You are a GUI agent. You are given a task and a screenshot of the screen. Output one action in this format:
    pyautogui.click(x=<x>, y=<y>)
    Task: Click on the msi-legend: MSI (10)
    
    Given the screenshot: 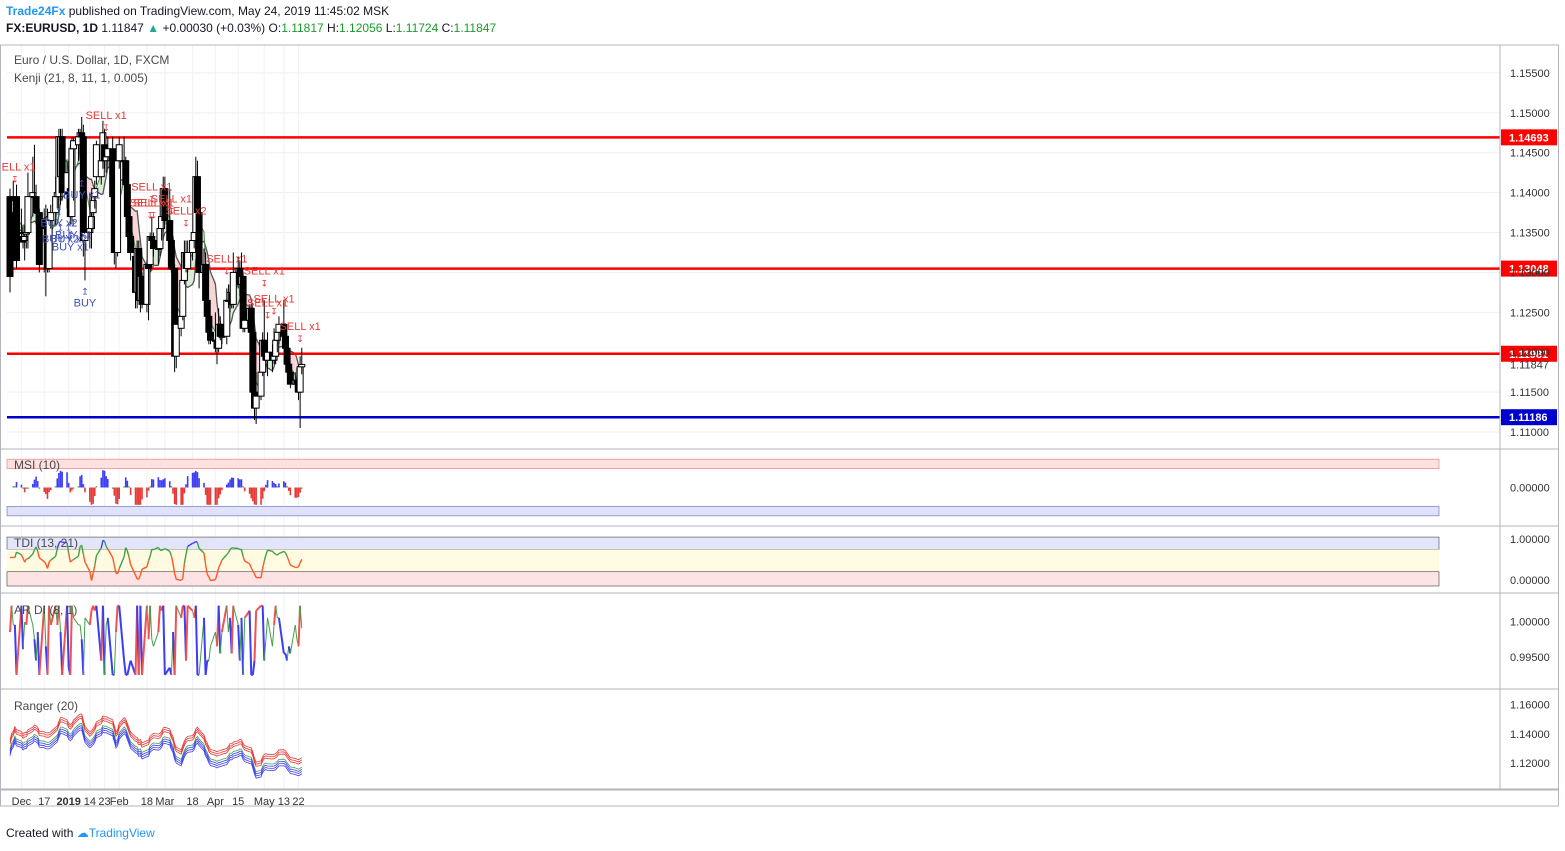 What is the action you would take?
    pyautogui.click(x=37, y=465)
    